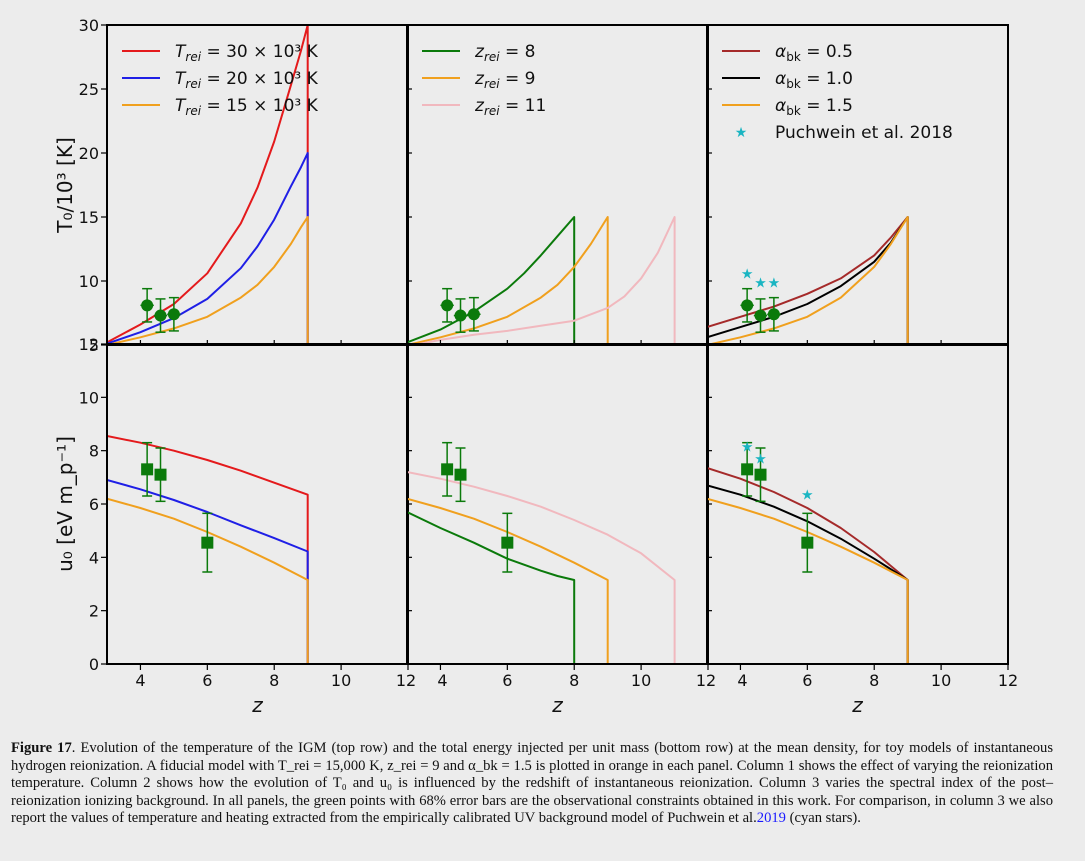  Describe the element at coordinates (89, 153) in the screenshot. I see `y-tick-label: 20` at that location.